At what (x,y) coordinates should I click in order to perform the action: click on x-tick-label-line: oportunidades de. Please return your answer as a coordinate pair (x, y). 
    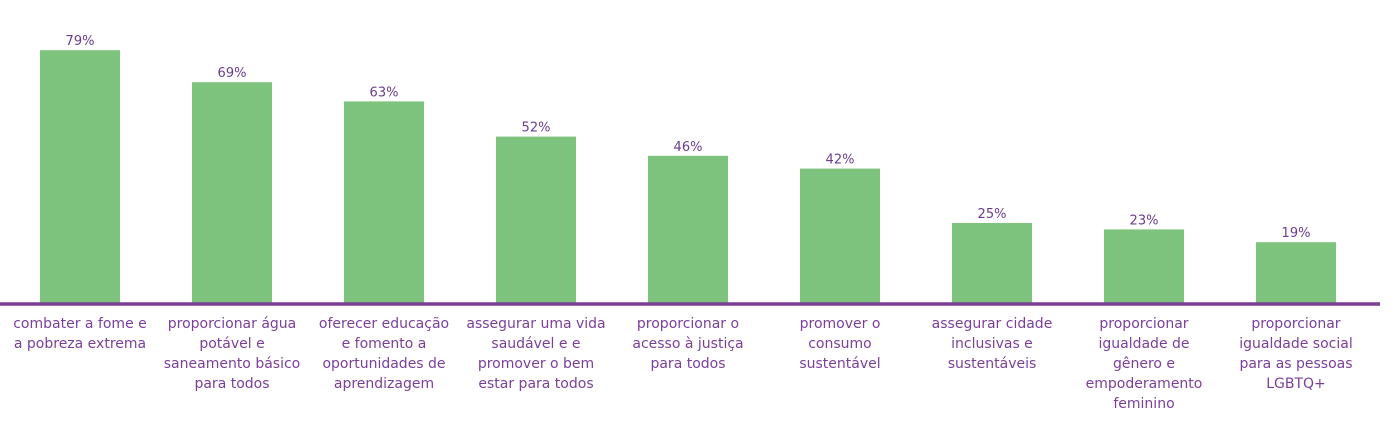
    Looking at the image, I should click on (383, 364).